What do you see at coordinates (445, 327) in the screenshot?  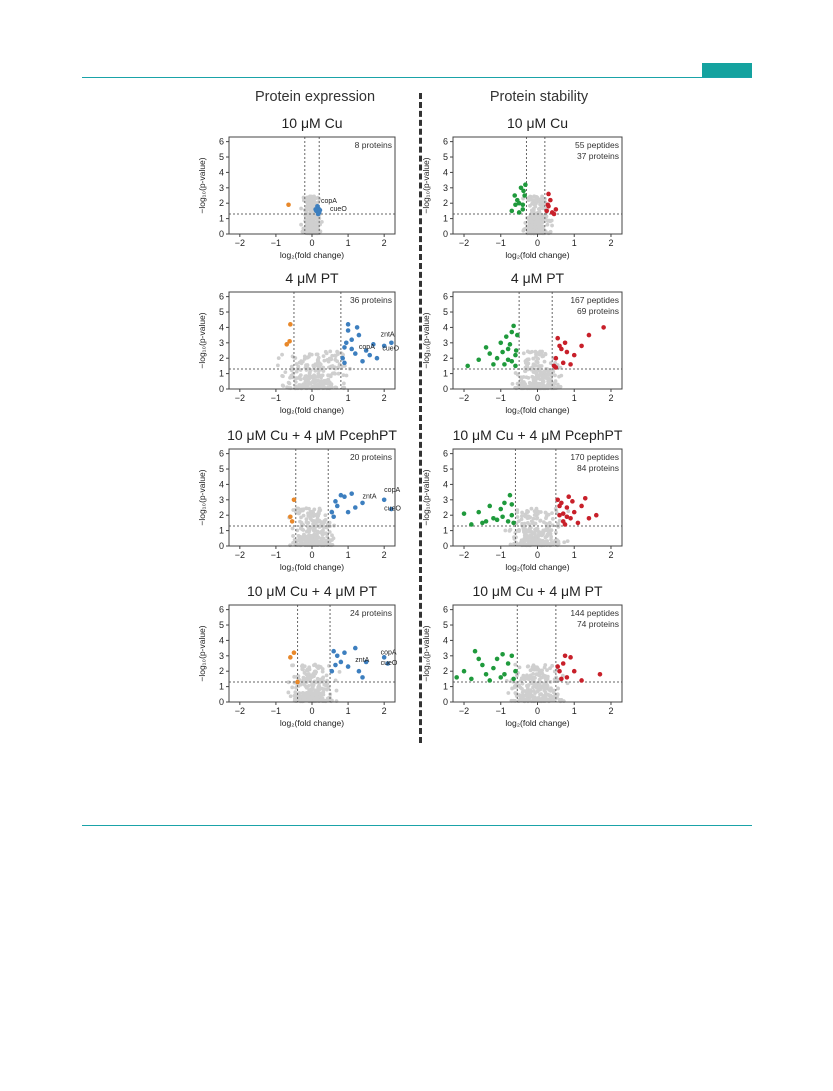 I see `y-tick-label: 4` at bounding box center [445, 327].